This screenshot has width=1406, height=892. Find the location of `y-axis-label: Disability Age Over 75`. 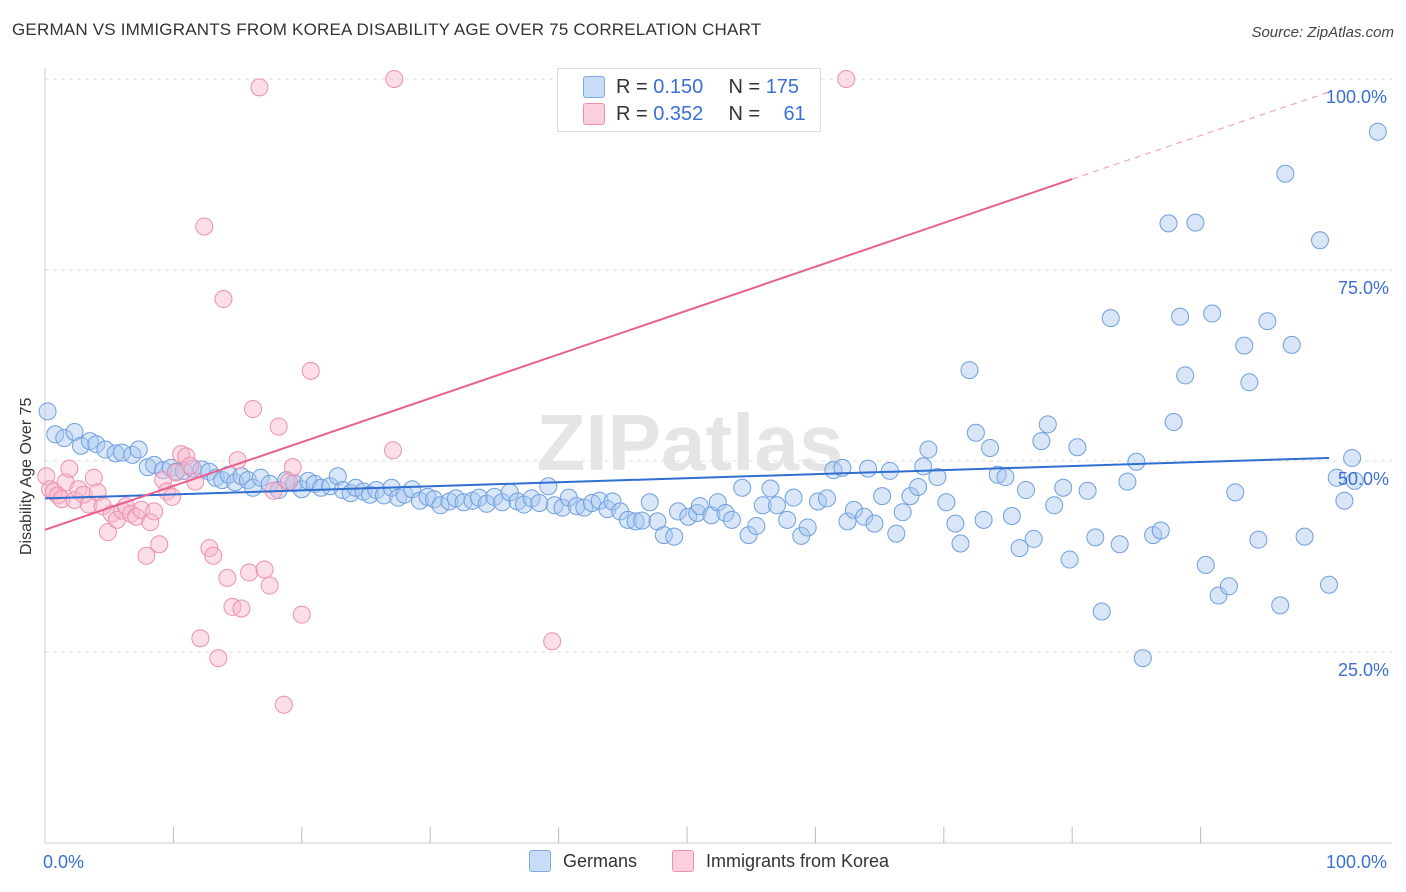

y-axis-label: Disability Age Over 75 is located at coordinates (26, 476).